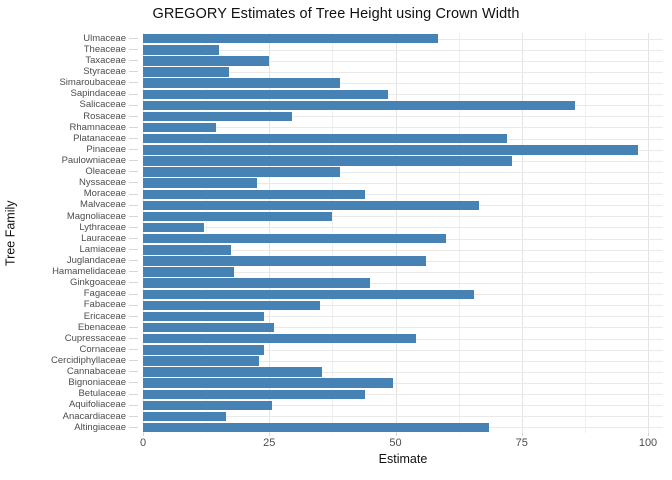  What do you see at coordinates (173, 227) in the screenshot?
I see `bar-lythraceae` at bounding box center [173, 227].